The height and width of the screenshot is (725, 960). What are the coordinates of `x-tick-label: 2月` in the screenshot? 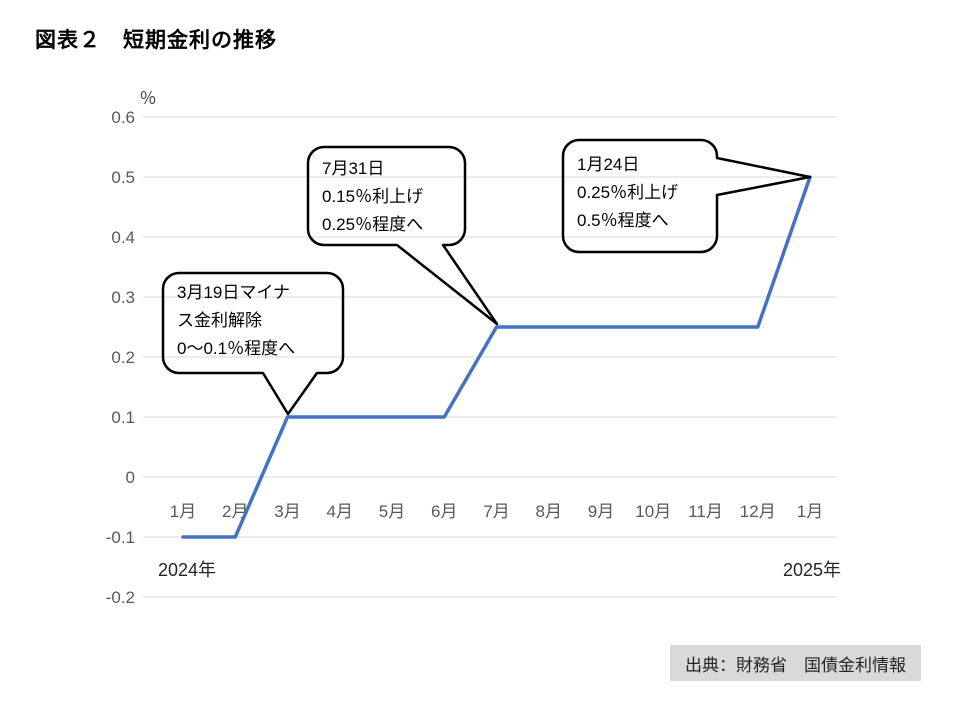 It's located at (235, 511).